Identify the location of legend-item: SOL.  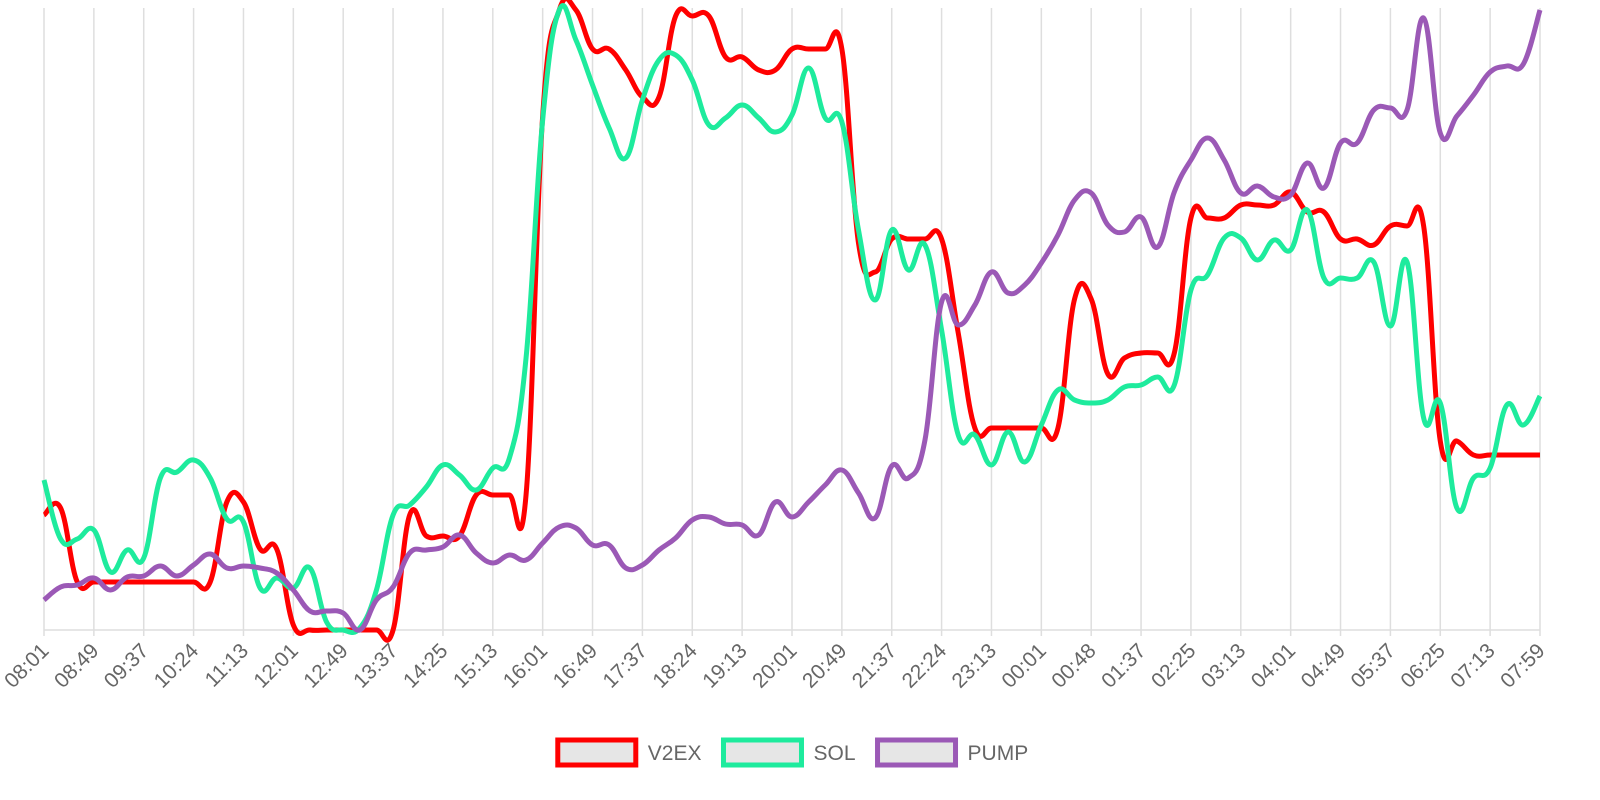
(788, 752).